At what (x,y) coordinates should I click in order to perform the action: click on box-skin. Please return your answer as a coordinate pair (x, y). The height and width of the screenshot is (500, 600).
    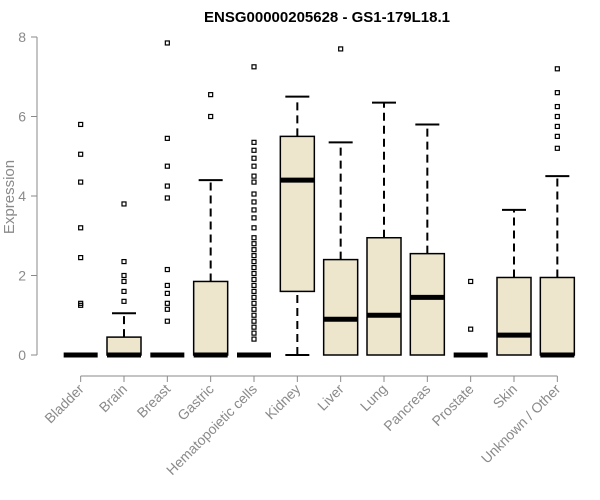
    Looking at the image, I should click on (514, 282).